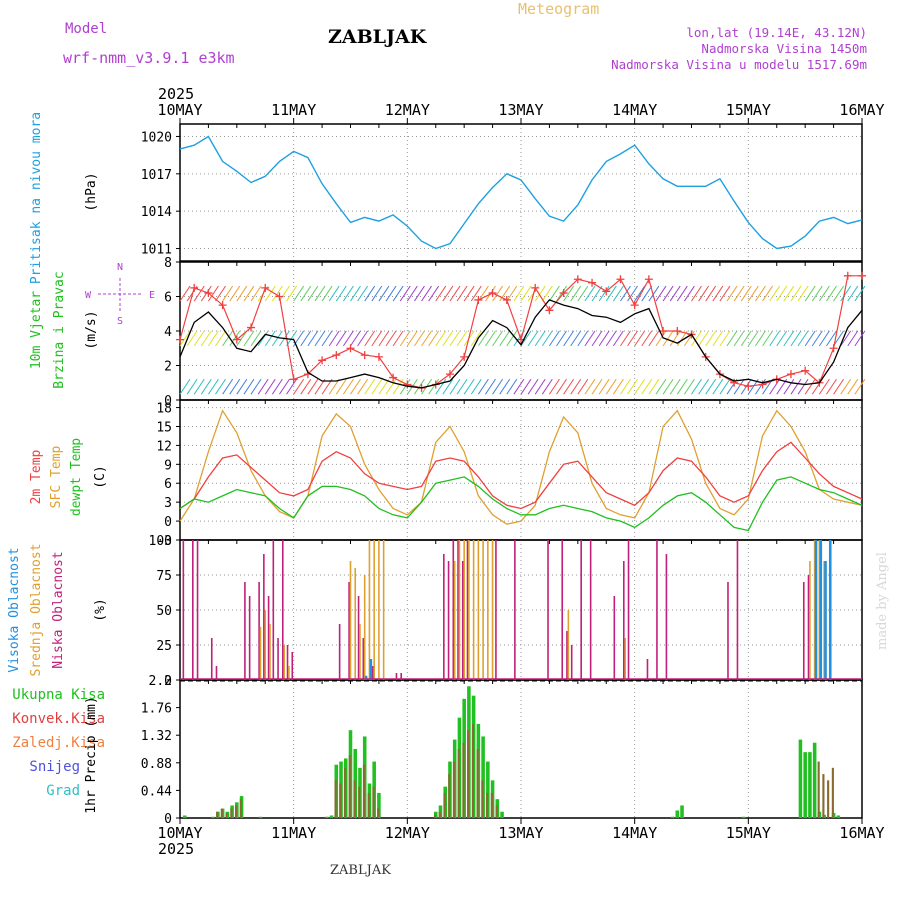  I want to click on compass-letter: W, so click(88, 295).